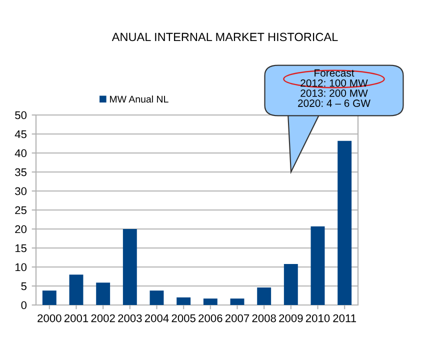  I want to click on x-tick-label: 2005, so click(184, 318).